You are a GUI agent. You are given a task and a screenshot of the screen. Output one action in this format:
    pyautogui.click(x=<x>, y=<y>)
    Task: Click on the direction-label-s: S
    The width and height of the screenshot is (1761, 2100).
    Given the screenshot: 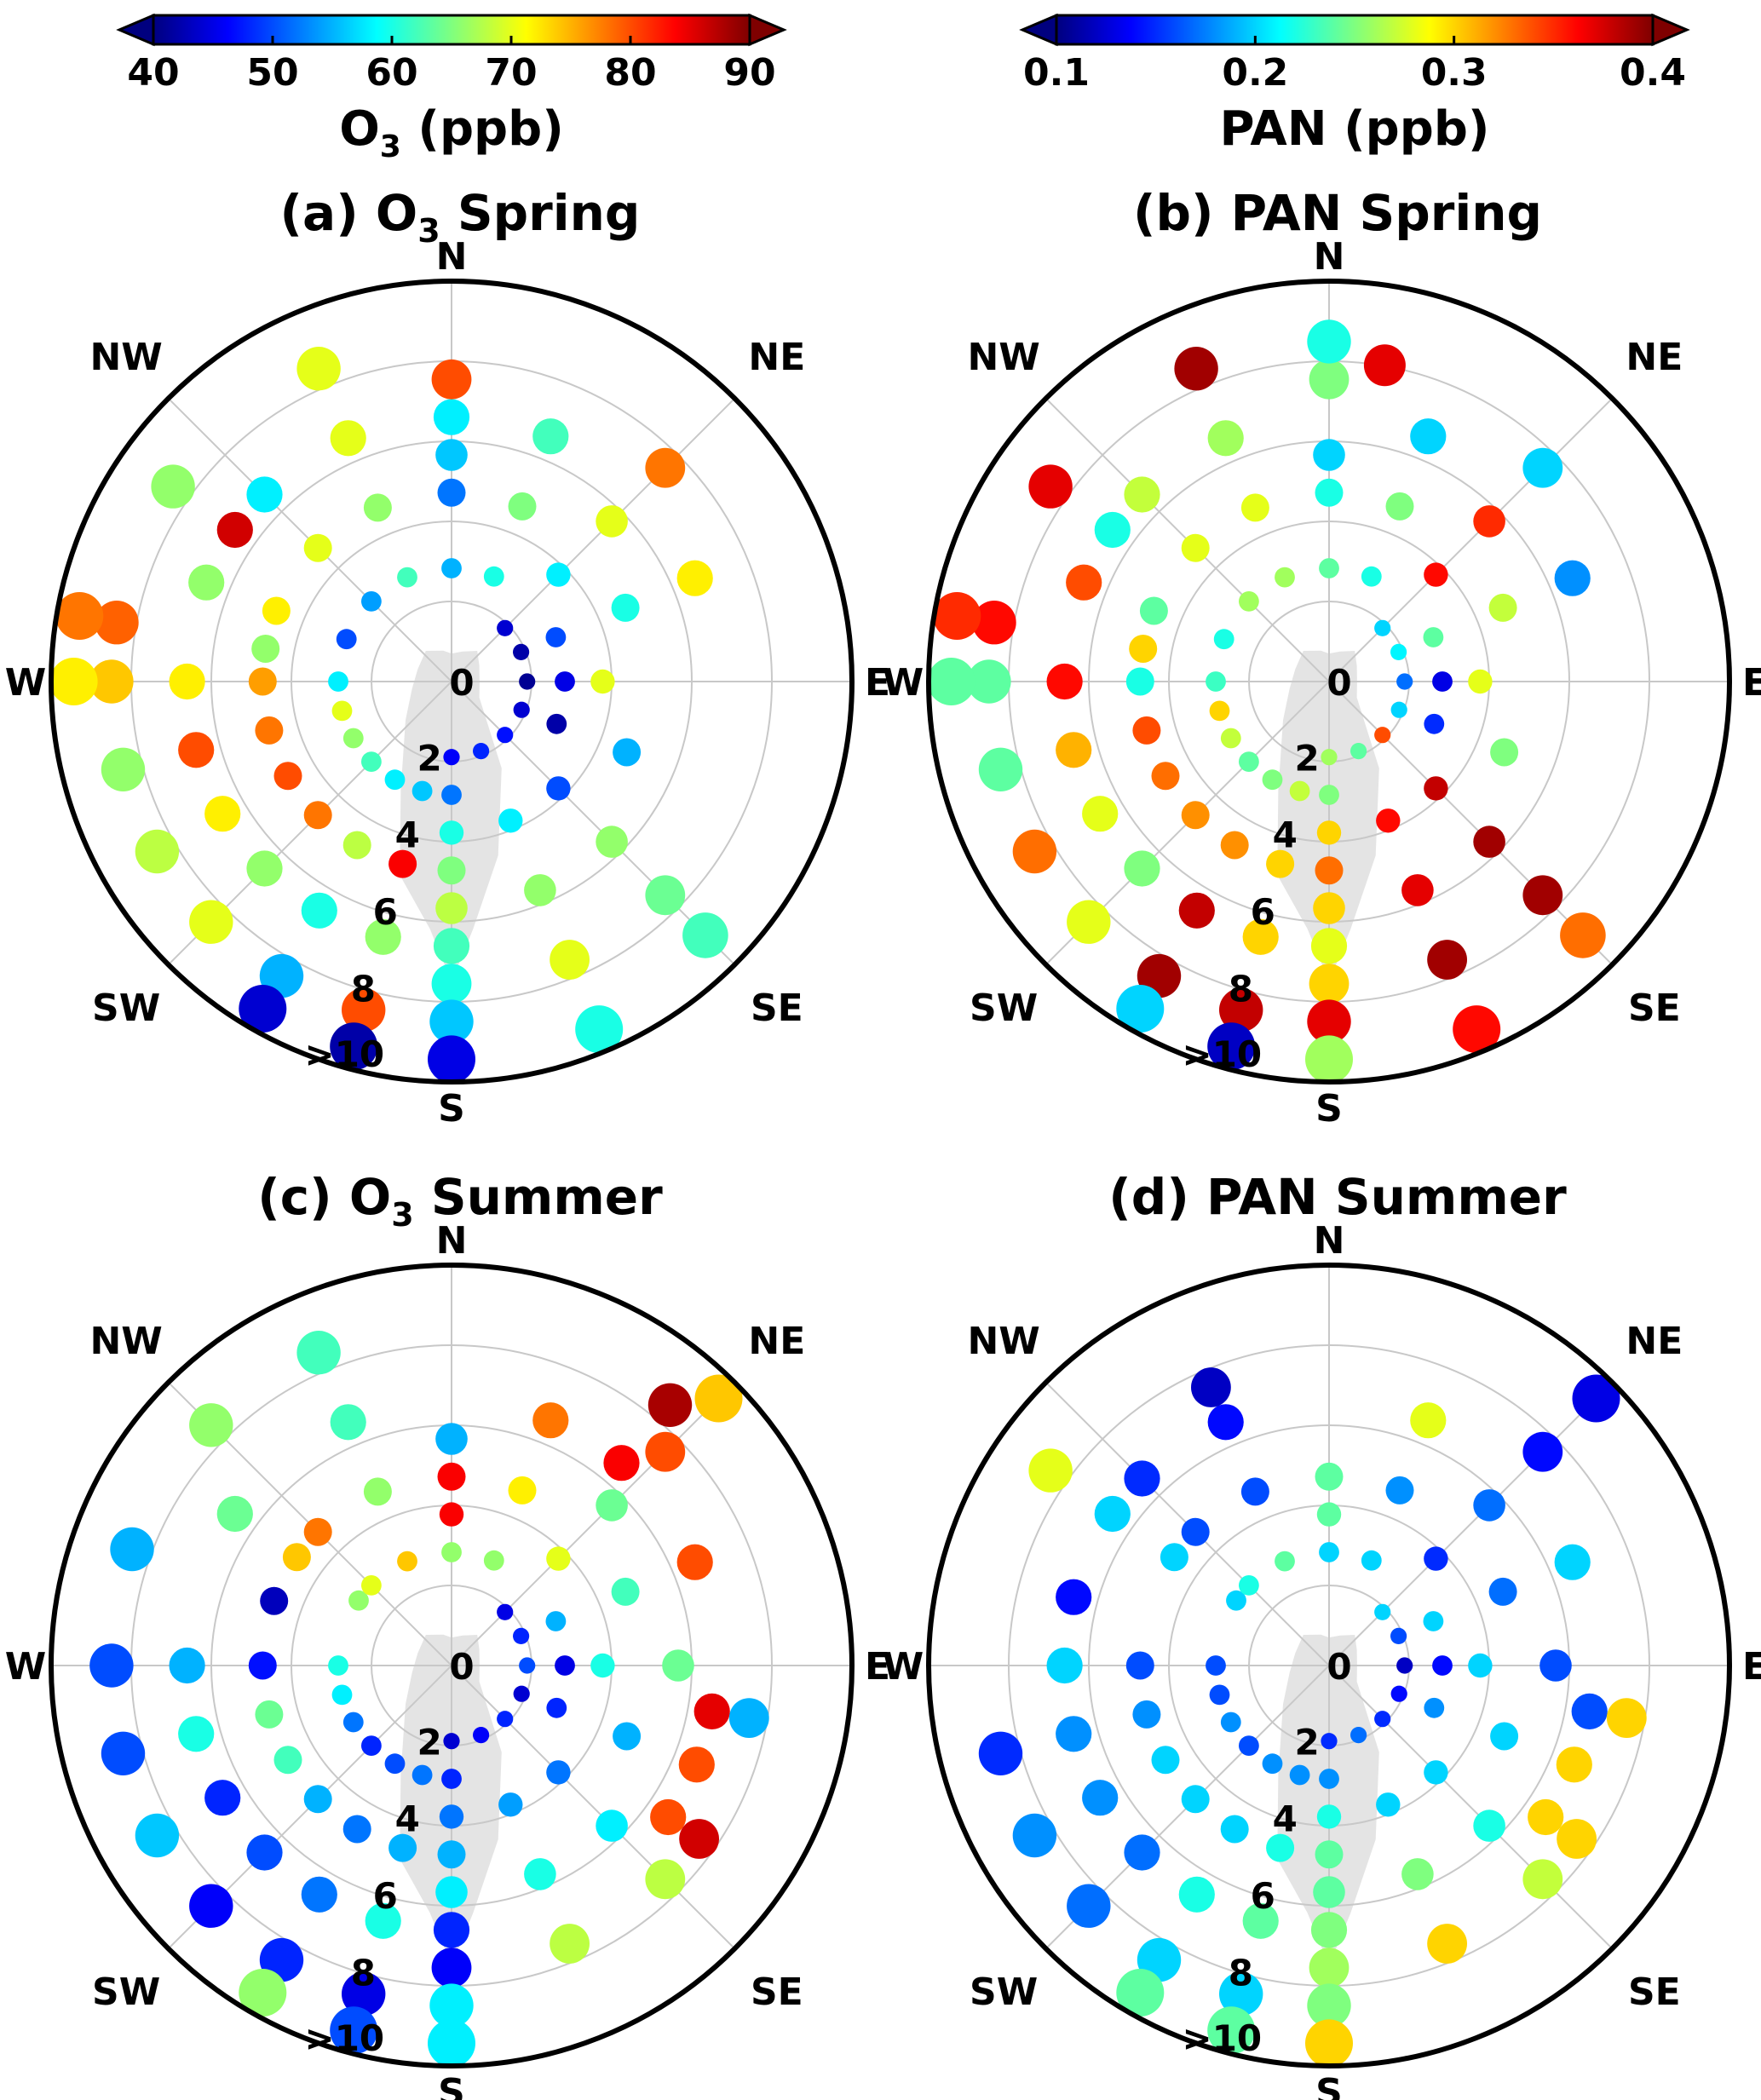 What is the action you would take?
    pyautogui.click(x=1329, y=1109)
    